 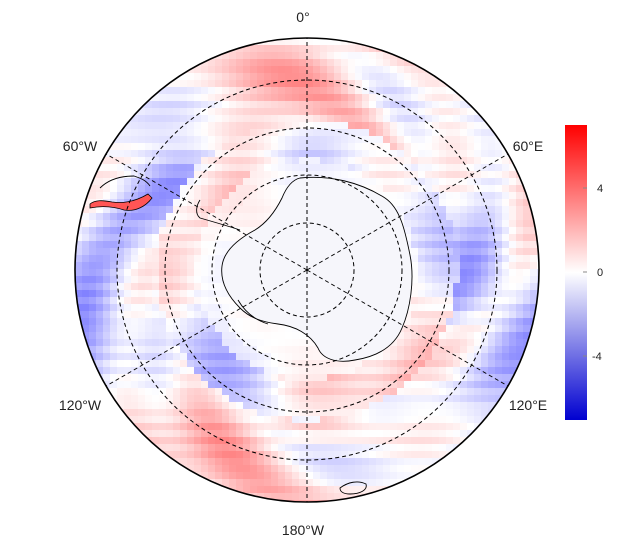 What do you see at coordinates (576, 272) in the screenshot?
I see `colorbar-gradient` at bounding box center [576, 272].